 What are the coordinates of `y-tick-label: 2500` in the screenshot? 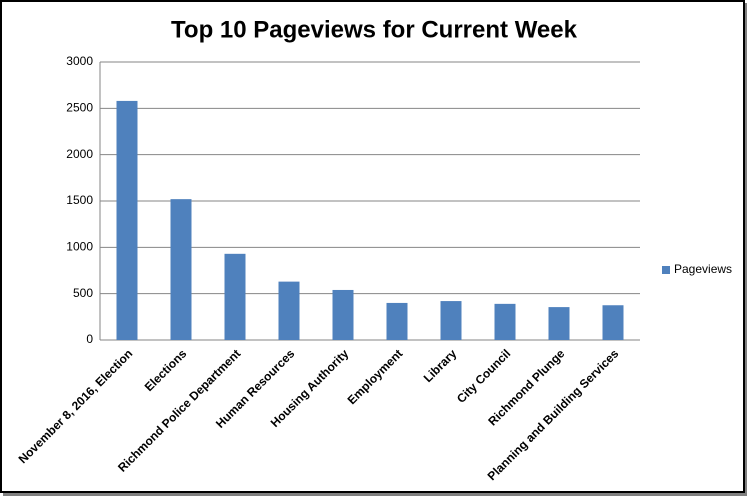 It's located at (79, 108).